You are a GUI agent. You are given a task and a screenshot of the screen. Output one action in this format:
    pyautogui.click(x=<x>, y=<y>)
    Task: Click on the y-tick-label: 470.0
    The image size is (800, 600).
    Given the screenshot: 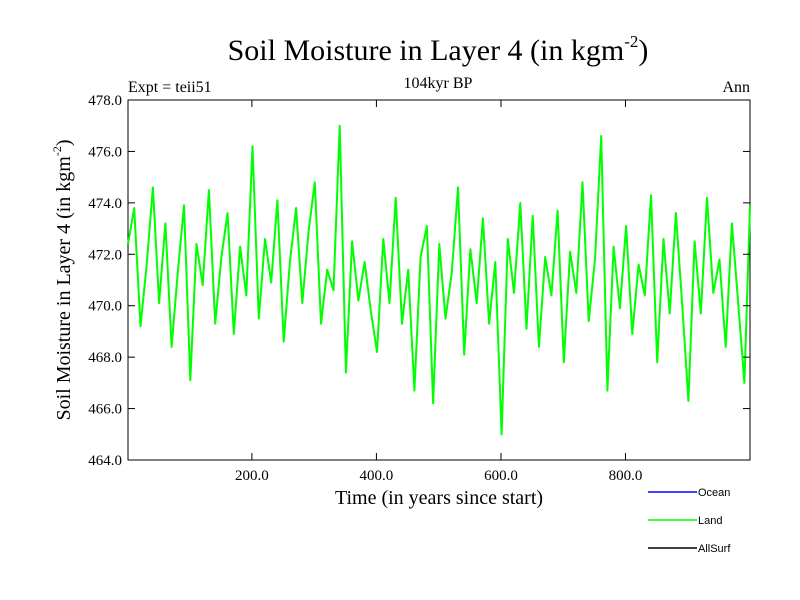 What is the action you would take?
    pyautogui.click(x=105, y=307)
    